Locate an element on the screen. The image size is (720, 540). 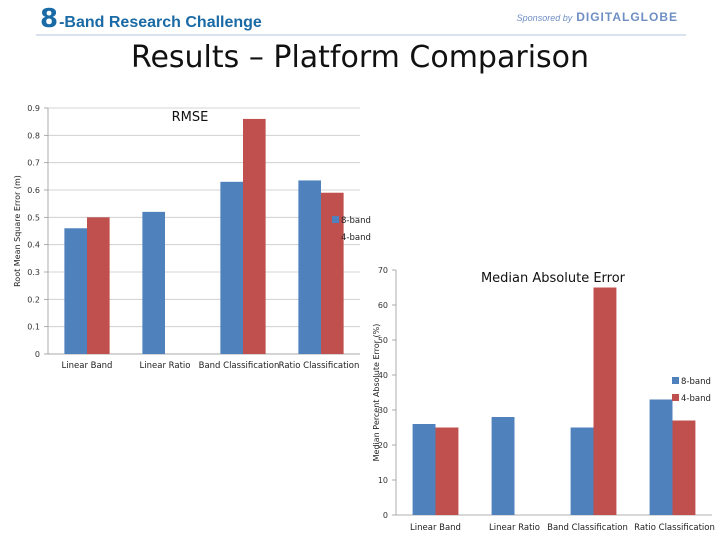
y-tick-label: 0.6 is located at coordinates (33, 190).